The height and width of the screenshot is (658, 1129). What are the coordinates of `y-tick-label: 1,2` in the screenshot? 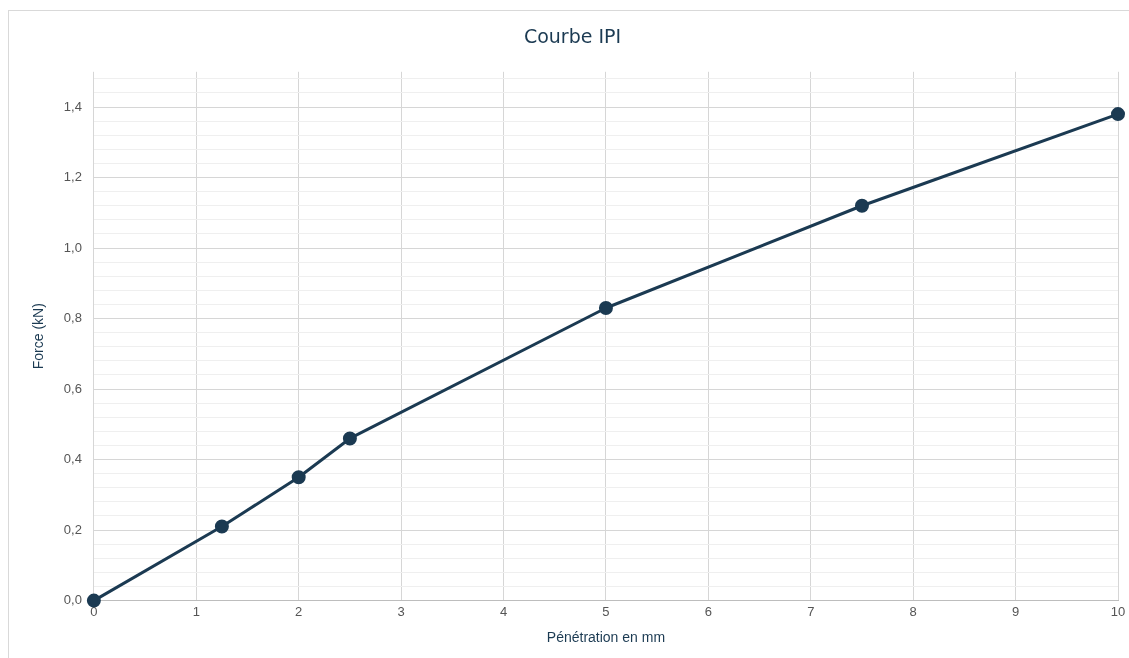 It's located at (72, 177).